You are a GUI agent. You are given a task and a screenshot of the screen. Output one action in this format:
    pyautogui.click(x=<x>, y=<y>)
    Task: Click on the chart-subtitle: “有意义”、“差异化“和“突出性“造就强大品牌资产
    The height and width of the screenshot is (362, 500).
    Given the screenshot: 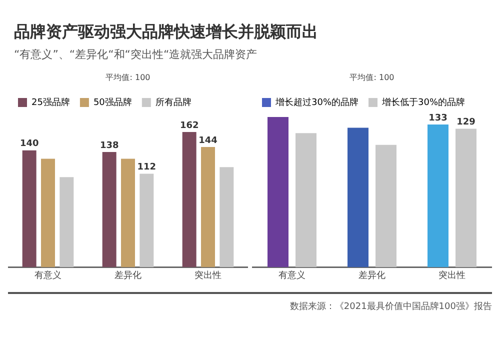 What is the action you would take?
    pyautogui.click(x=136, y=54)
    